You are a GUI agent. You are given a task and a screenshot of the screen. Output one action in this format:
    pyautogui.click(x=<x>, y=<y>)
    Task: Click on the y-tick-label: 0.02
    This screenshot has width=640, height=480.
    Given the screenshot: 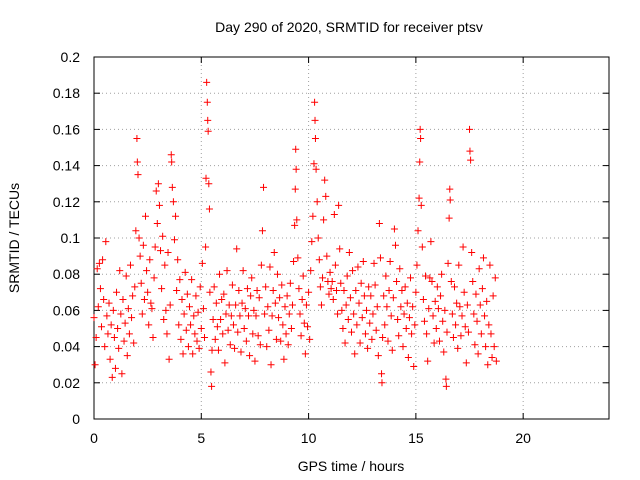 What is the action you would take?
    pyautogui.click(x=66, y=383)
    